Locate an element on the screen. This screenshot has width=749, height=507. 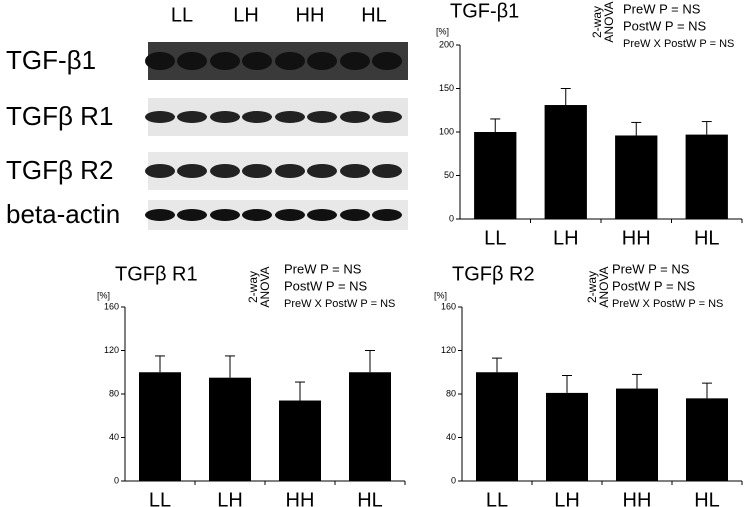
chart-title: TGFβ R2 is located at coordinates (493, 274).